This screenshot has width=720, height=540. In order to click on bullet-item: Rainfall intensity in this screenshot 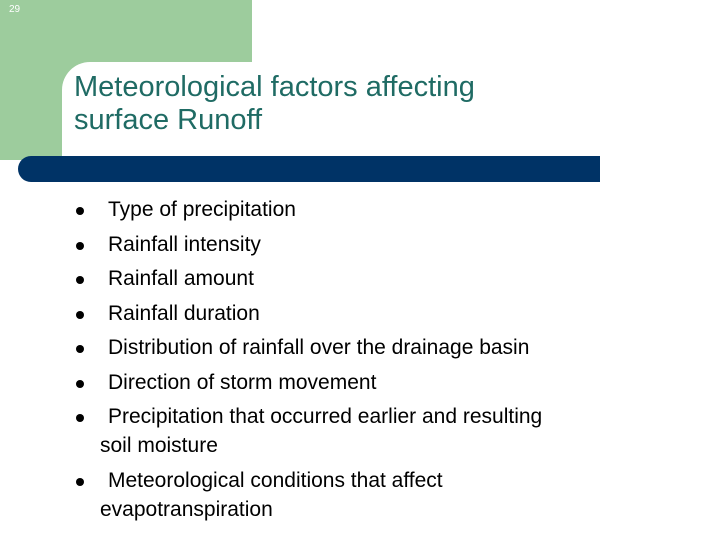, I will do `click(374, 244)`.